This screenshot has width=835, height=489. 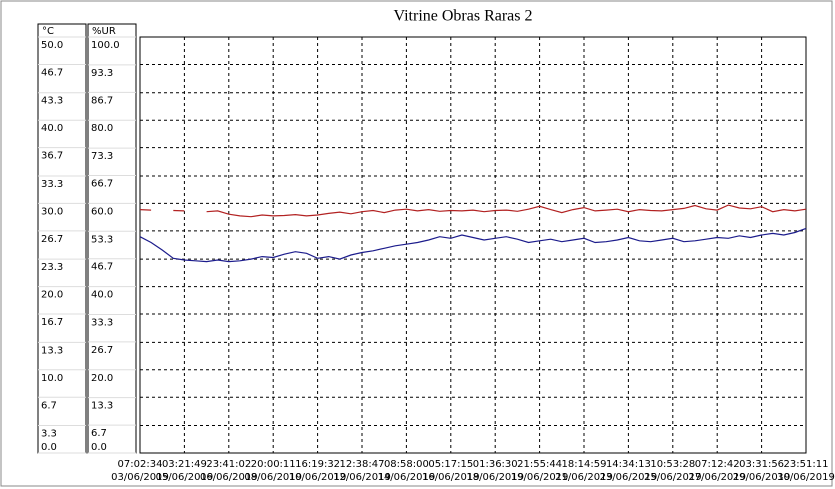 I want to click on x-tick-label: 18:14:59, so click(x=584, y=464).